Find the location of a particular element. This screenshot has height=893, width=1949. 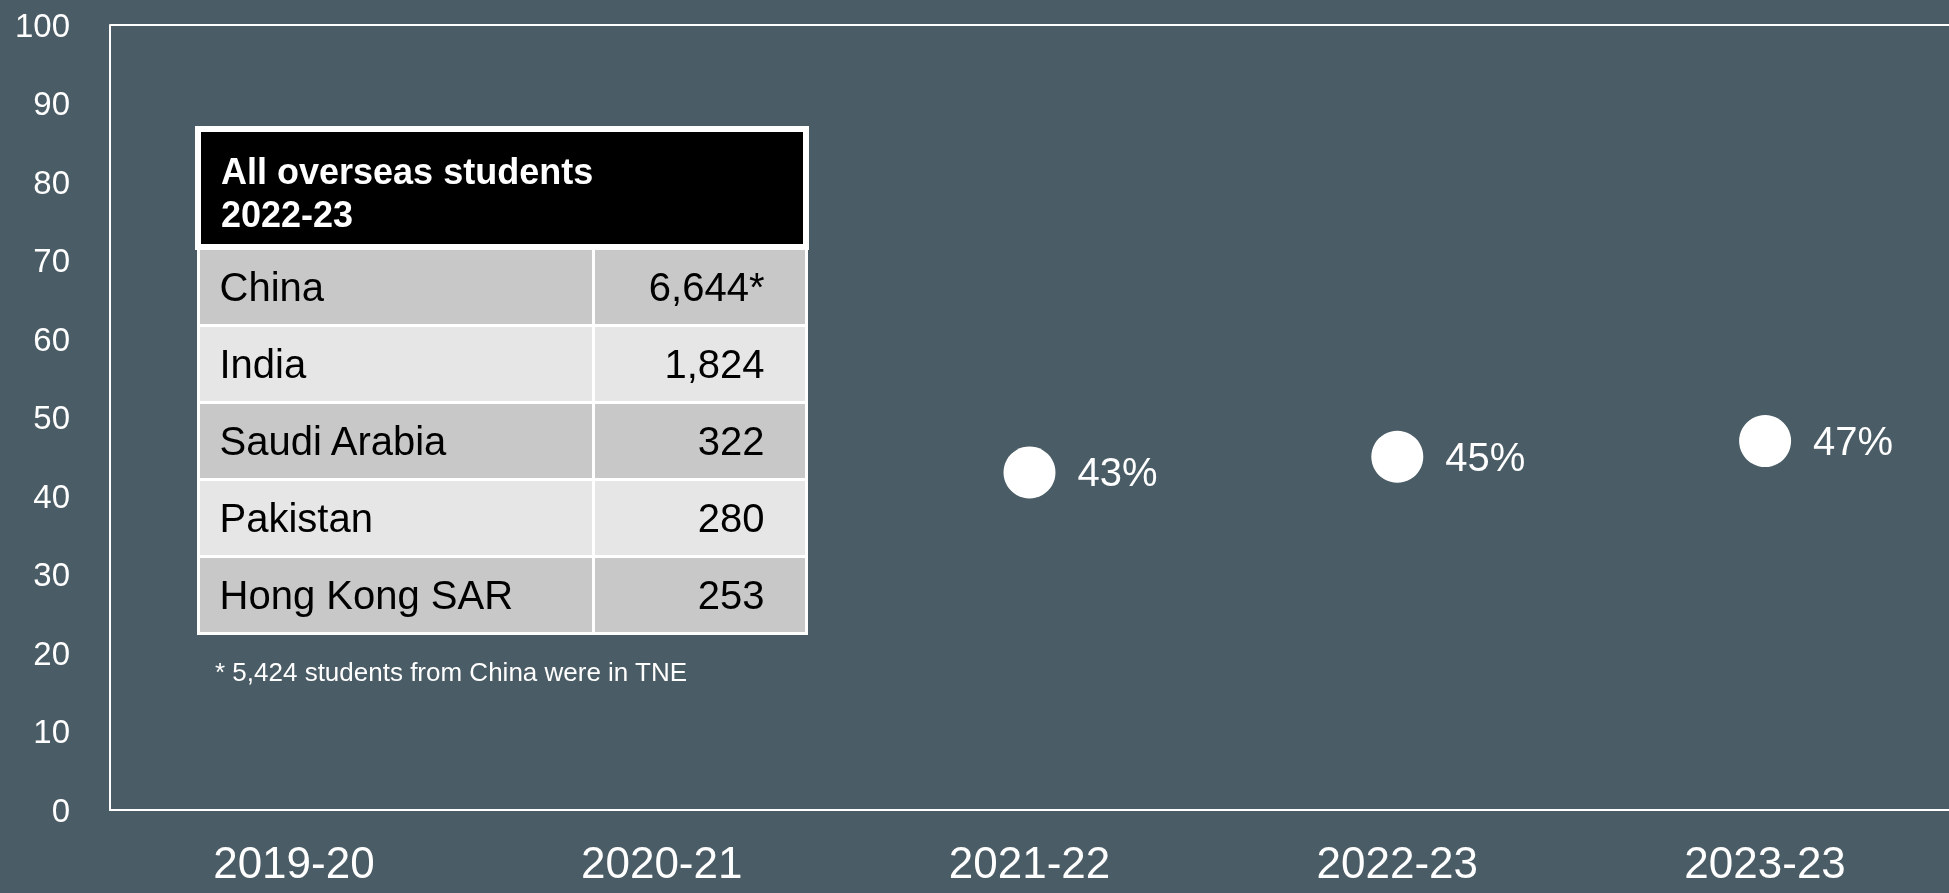

x-tick-label: 2022-23 is located at coordinates (1397, 862).